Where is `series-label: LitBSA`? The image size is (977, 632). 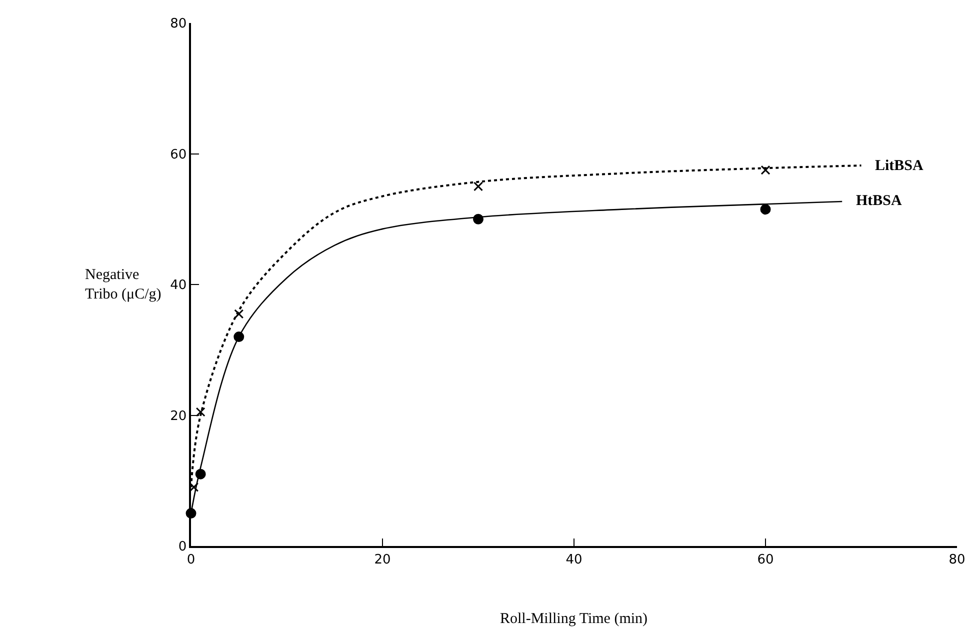
series-label: LitBSA is located at coordinates (899, 166).